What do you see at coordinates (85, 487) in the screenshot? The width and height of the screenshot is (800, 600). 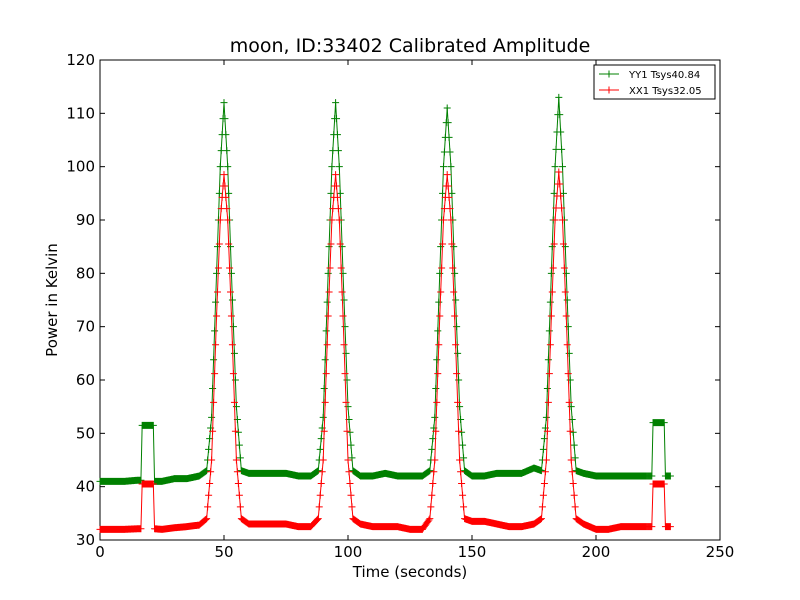 I see `y-tick-label: 40` at bounding box center [85, 487].